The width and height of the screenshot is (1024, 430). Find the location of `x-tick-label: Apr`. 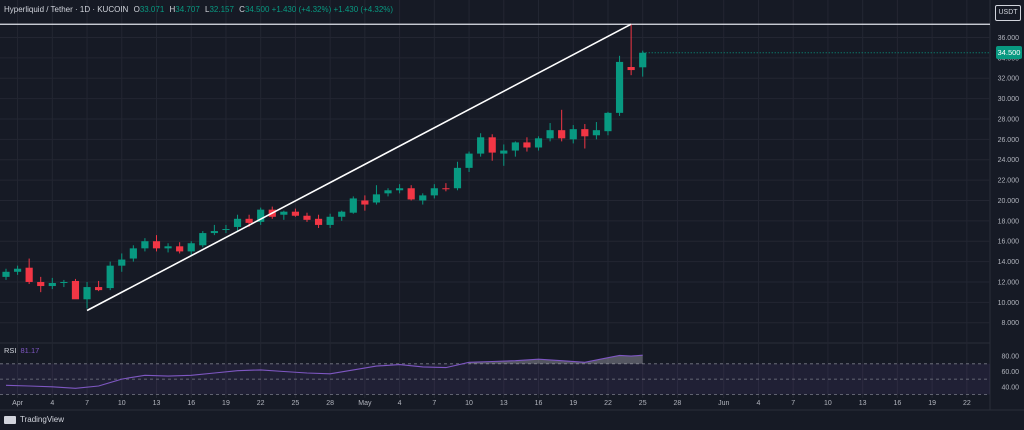

x-tick-label: Apr is located at coordinates (18, 403).